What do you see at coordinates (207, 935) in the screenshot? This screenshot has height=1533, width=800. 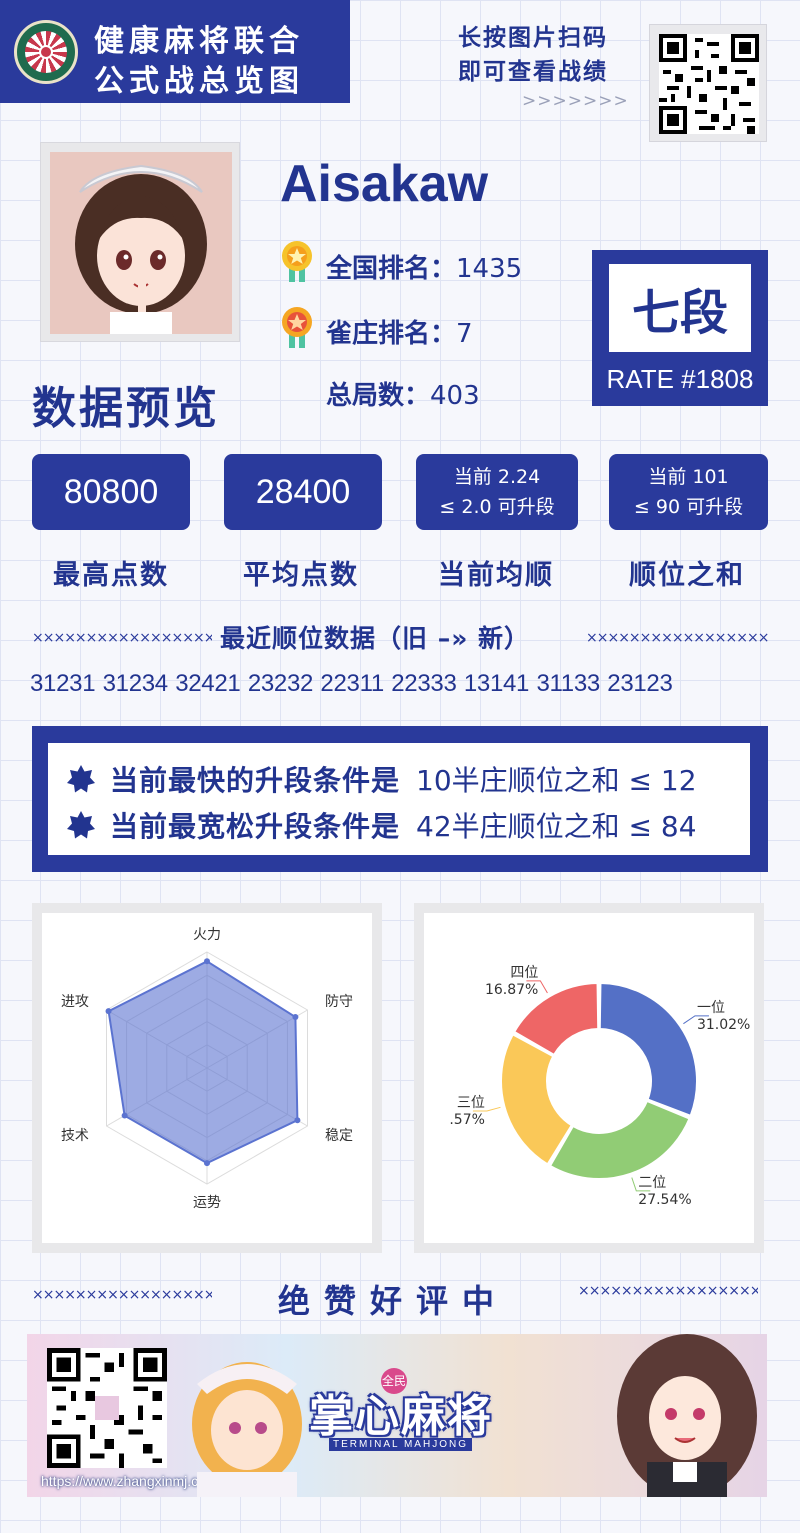 I see `radar-axis-label: 火力` at bounding box center [207, 935].